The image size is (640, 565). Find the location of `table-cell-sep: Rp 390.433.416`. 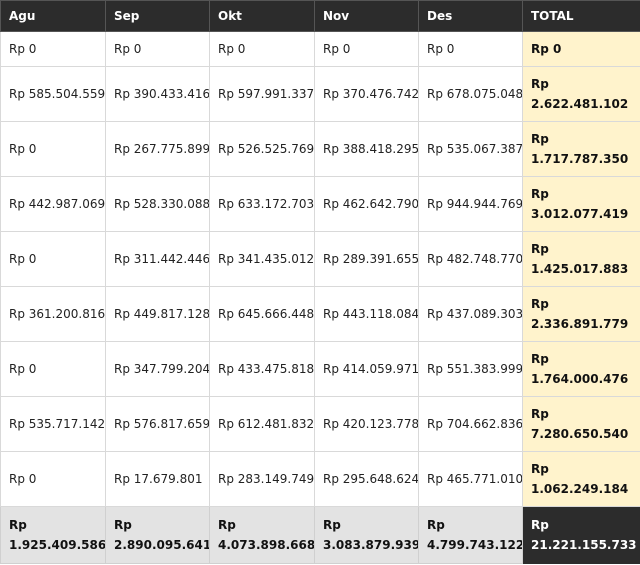

table-cell-sep: Rp 390.433.416 is located at coordinates (157, 94).